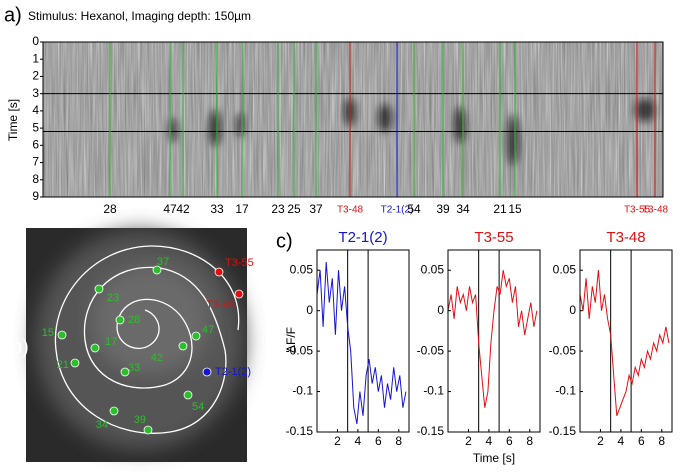 The height and width of the screenshot is (472, 685). I want to click on panel-label: a), so click(13, 15).